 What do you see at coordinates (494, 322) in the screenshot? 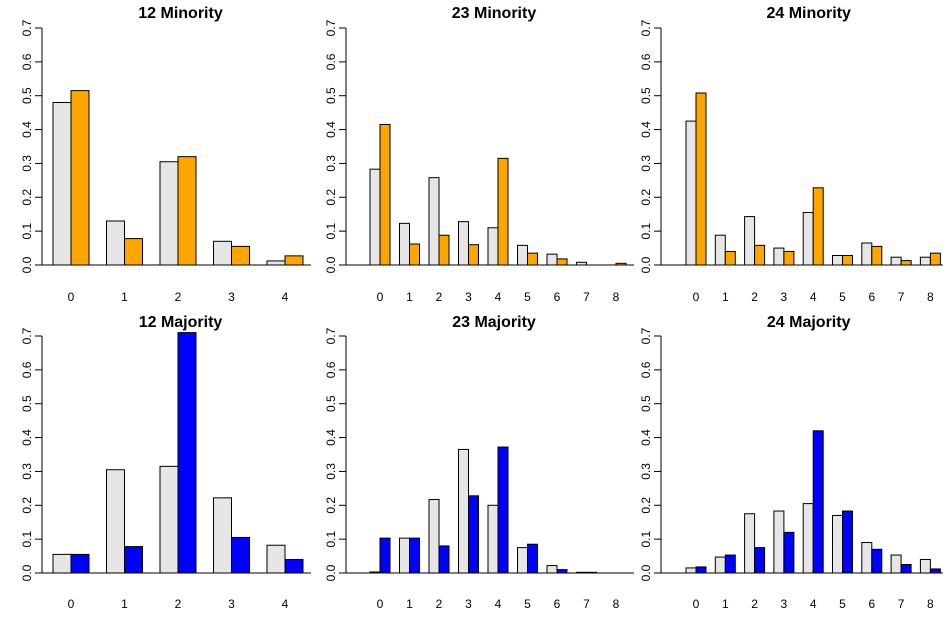
I see `panel-title: 23 Majority` at bounding box center [494, 322].